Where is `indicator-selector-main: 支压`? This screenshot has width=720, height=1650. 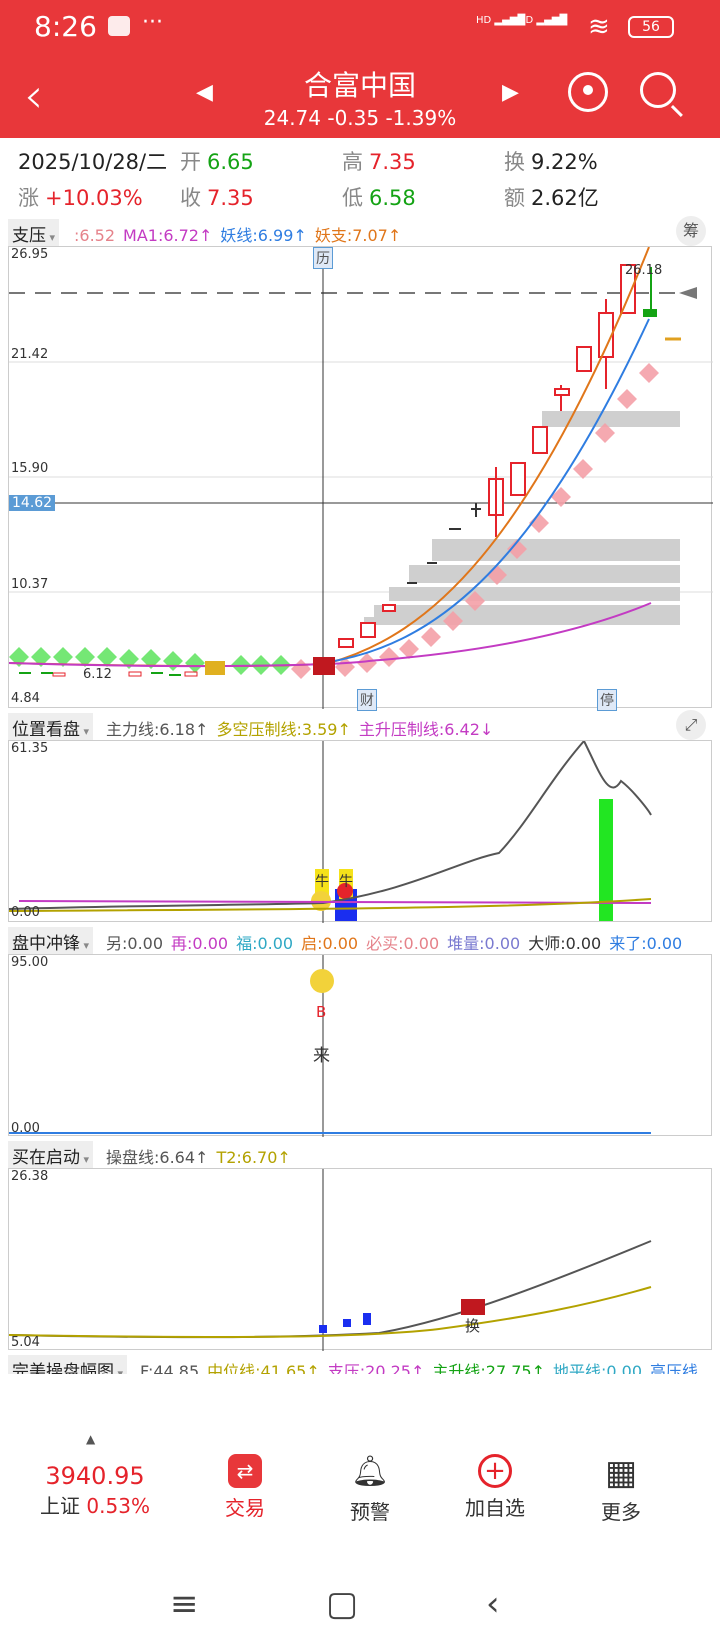
indicator-selector-main: 支压 is located at coordinates (34, 232).